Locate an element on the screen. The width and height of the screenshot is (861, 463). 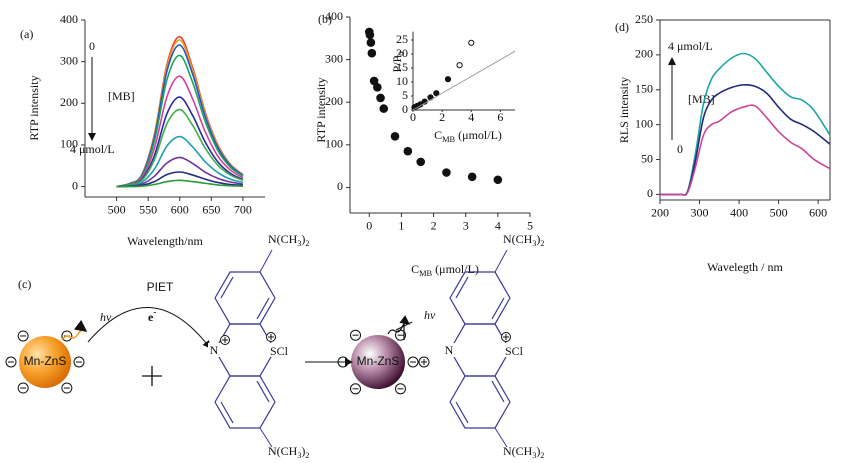
y-tick-label: 20 is located at coordinates (402, 53).